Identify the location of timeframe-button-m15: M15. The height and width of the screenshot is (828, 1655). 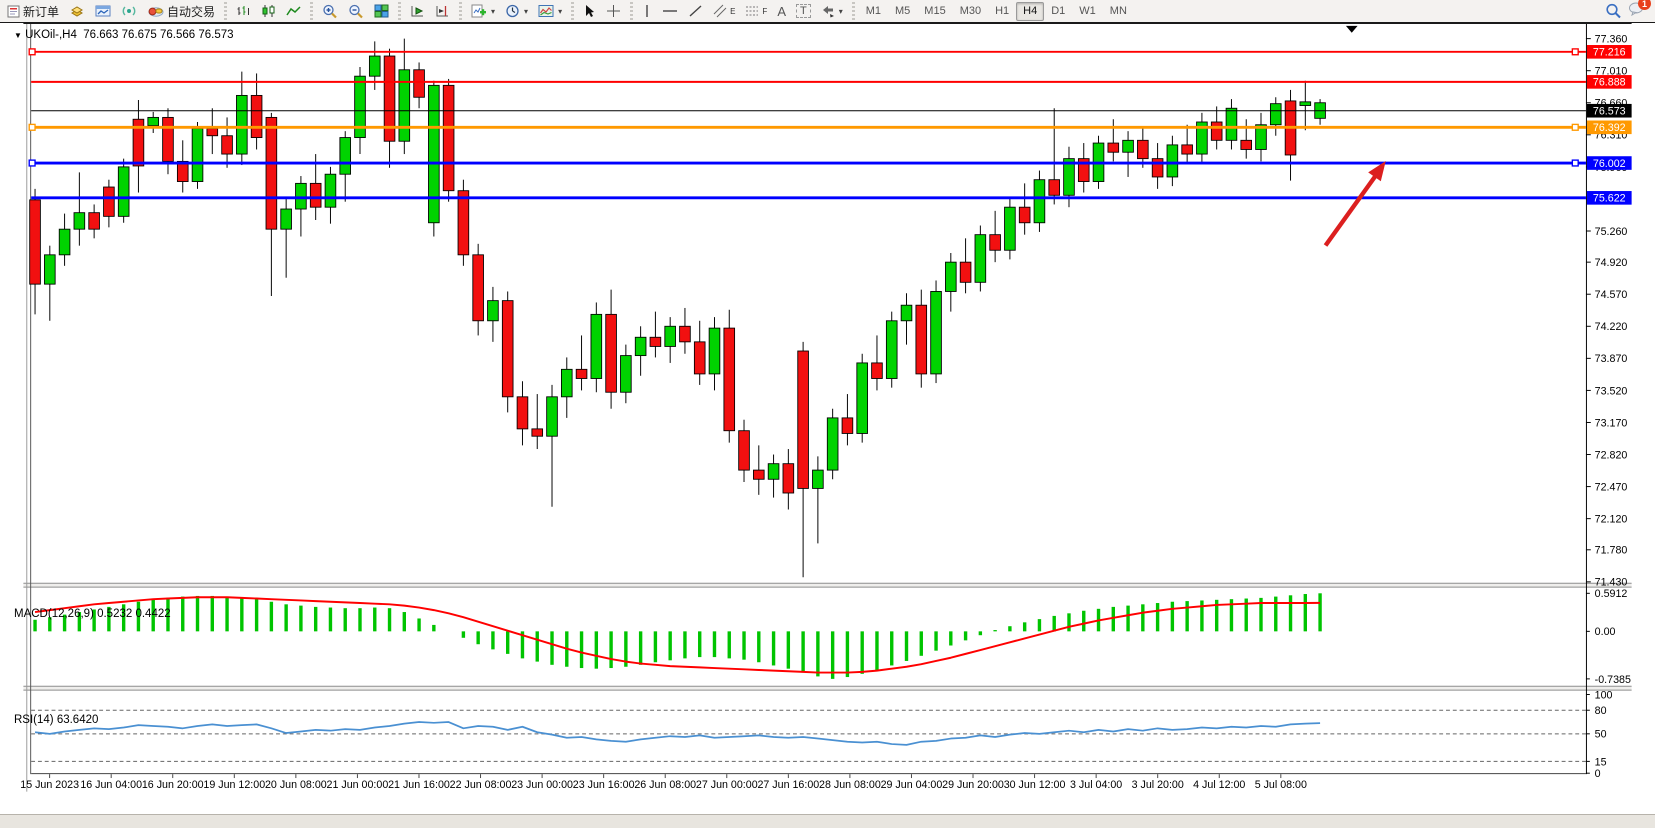
(935, 11).